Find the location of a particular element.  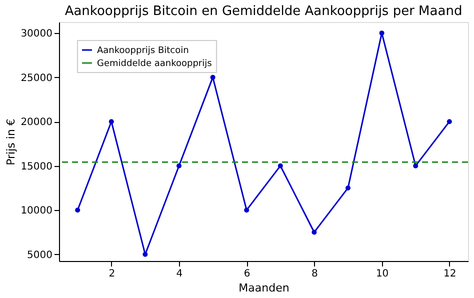

x-tick-label: 2 is located at coordinates (112, 274).